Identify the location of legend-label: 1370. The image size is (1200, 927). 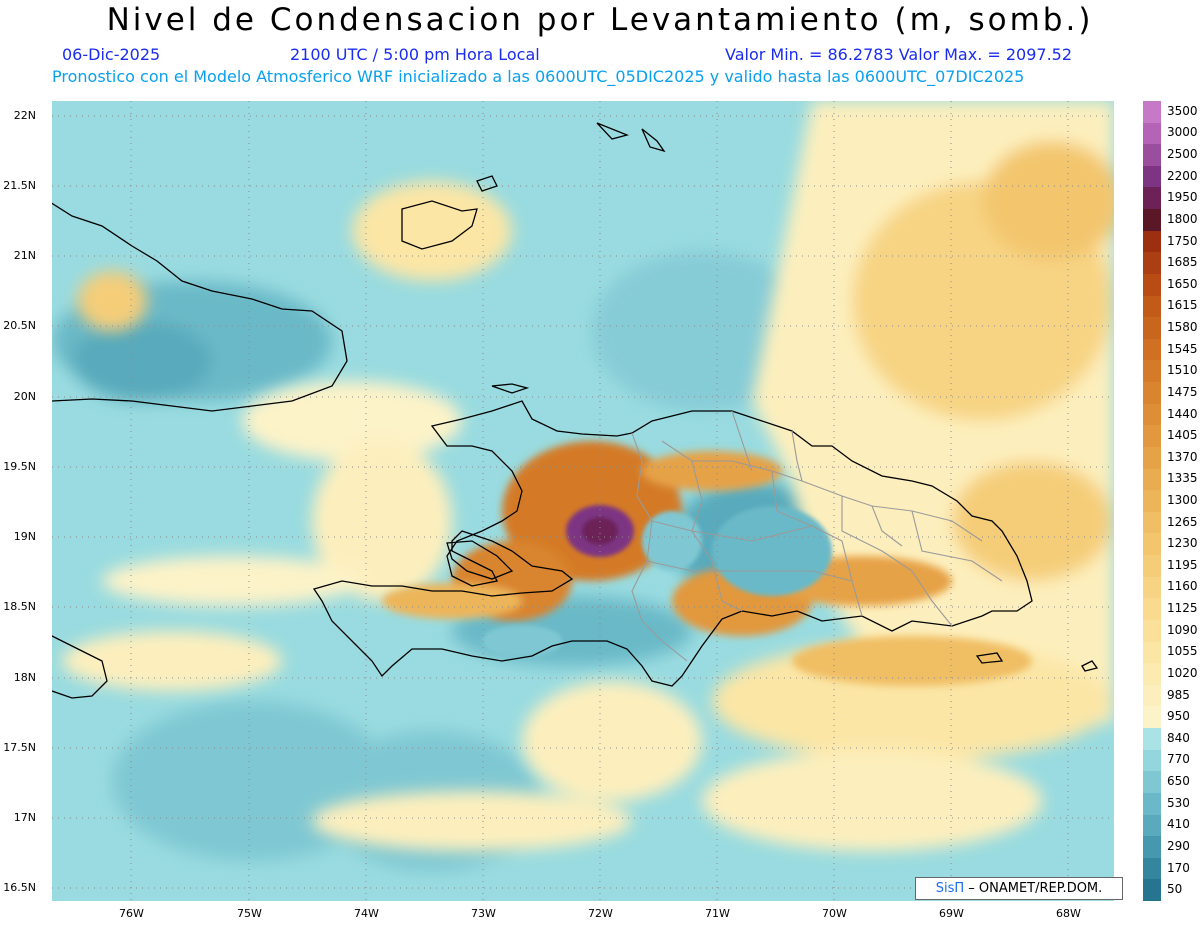
(1182, 456).